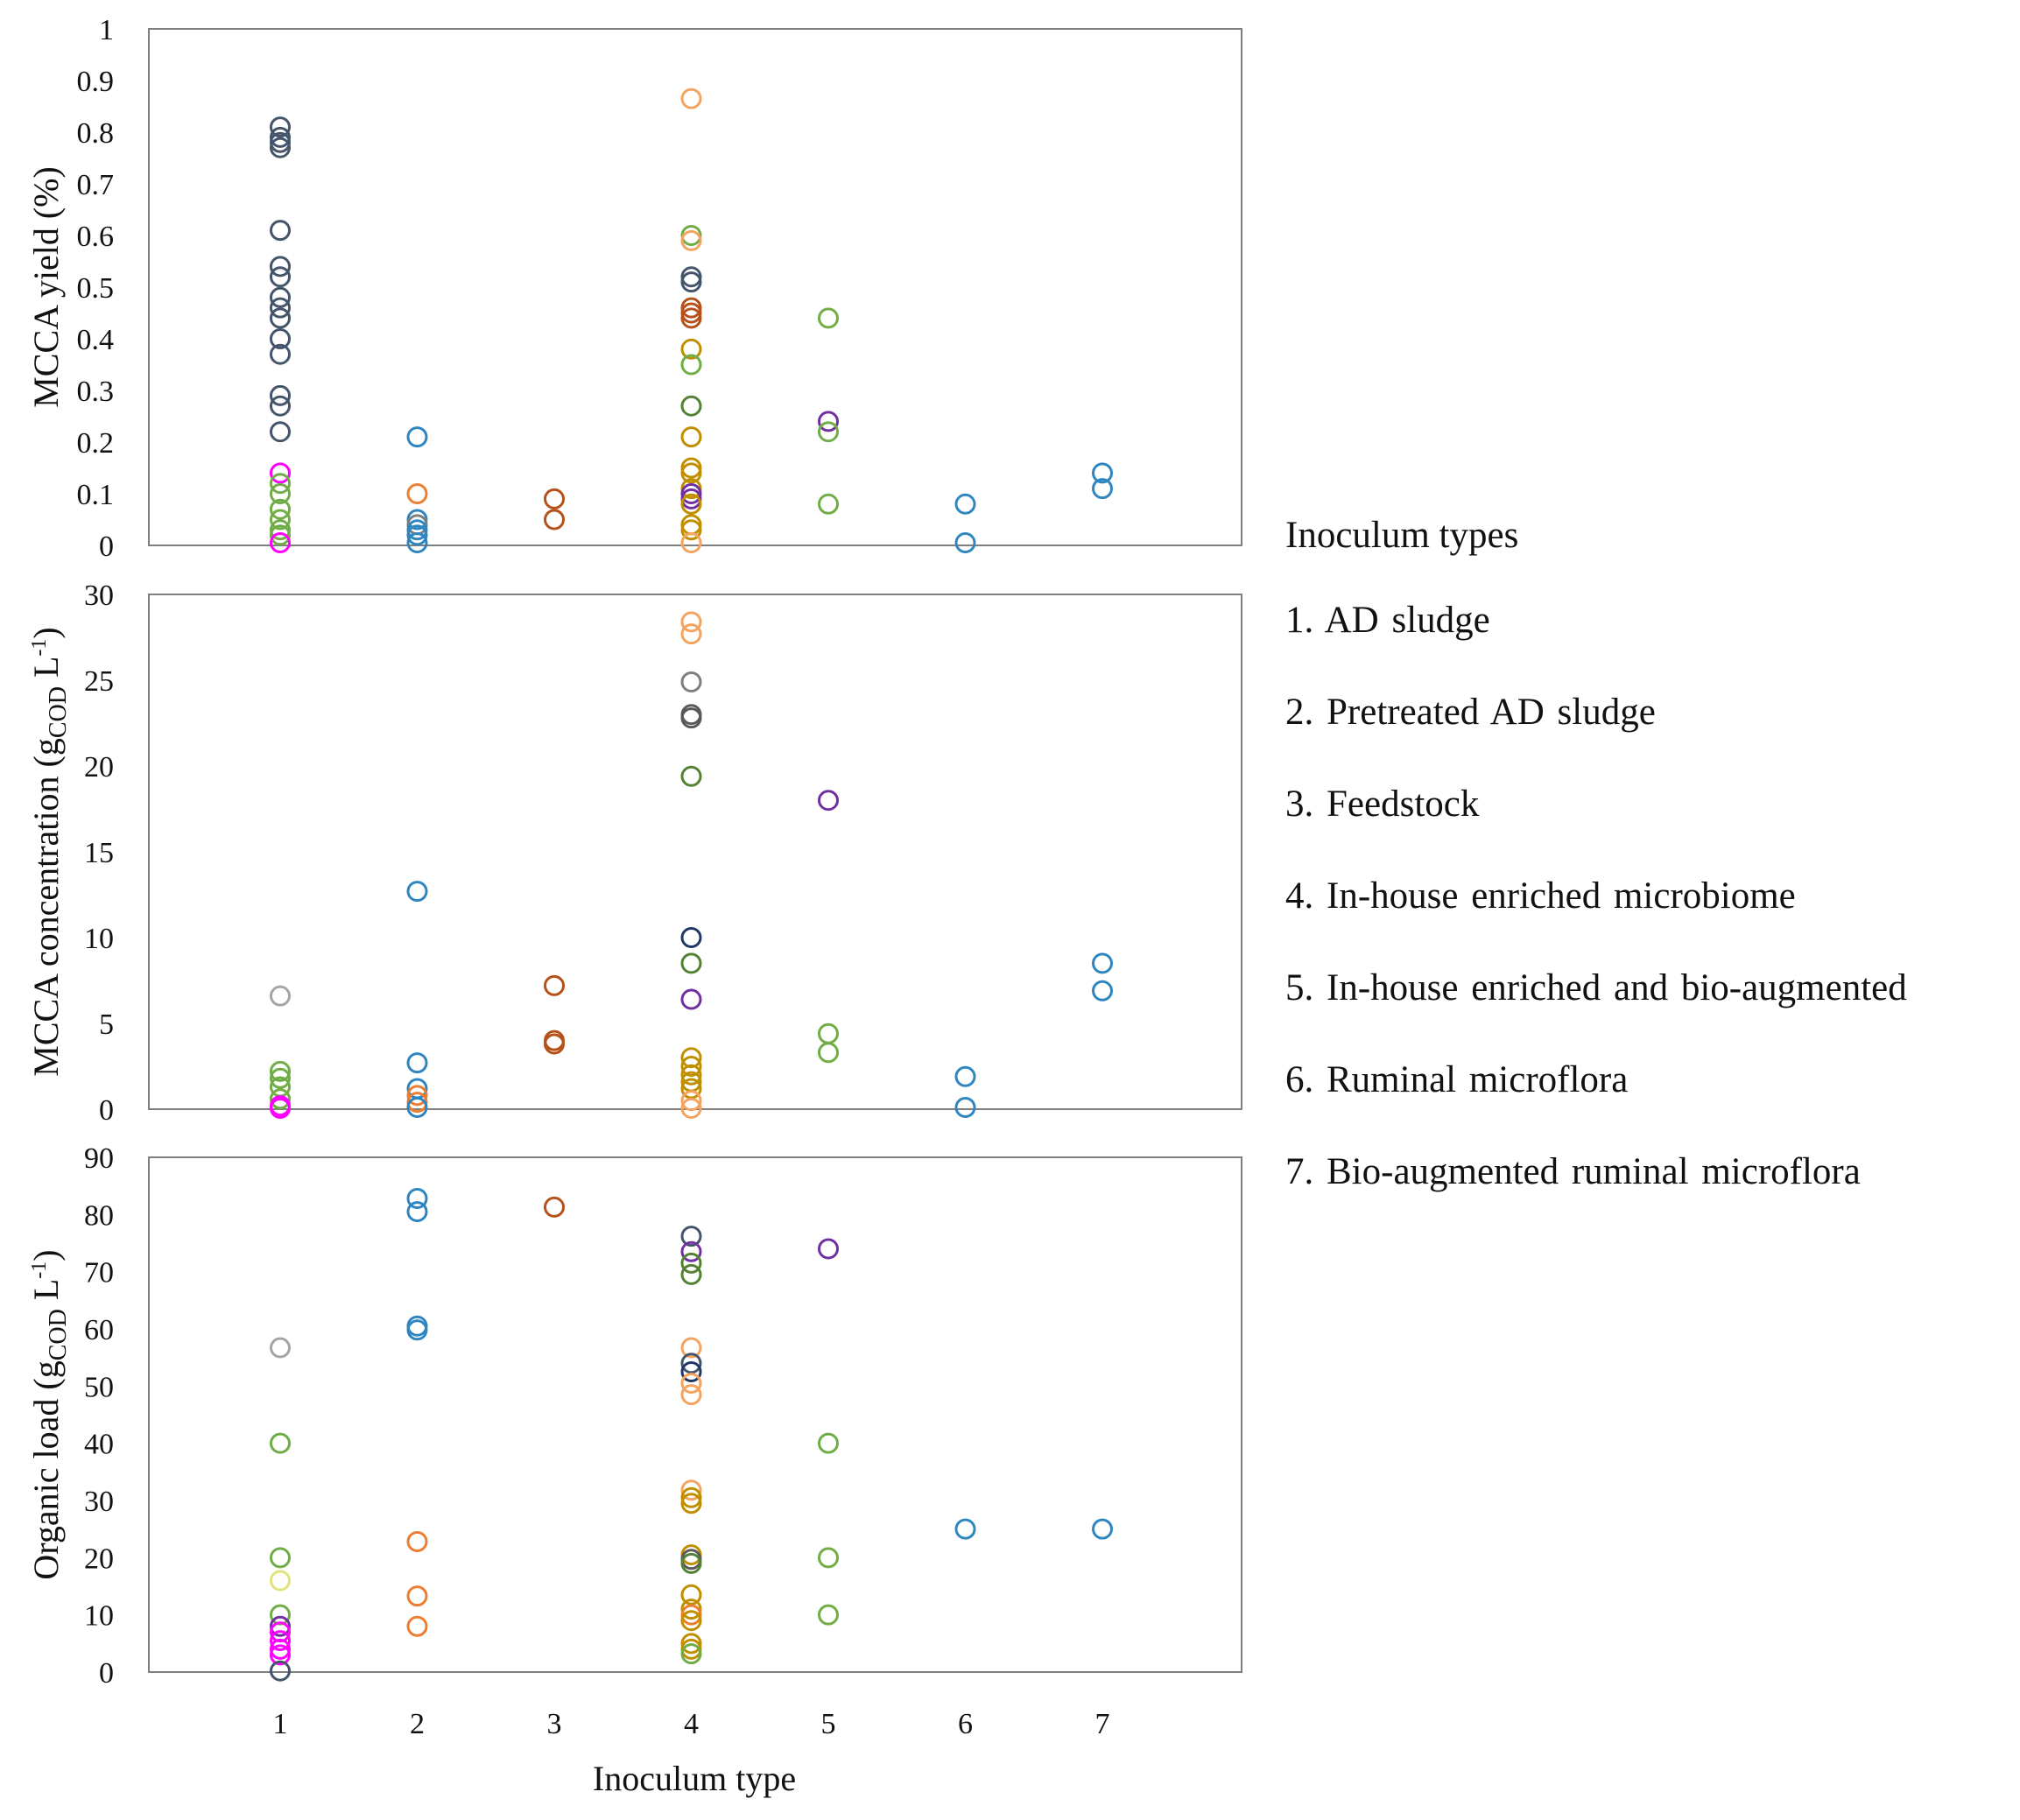  I want to click on y-axis-label: MCCA yield (%), so click(46, 287).